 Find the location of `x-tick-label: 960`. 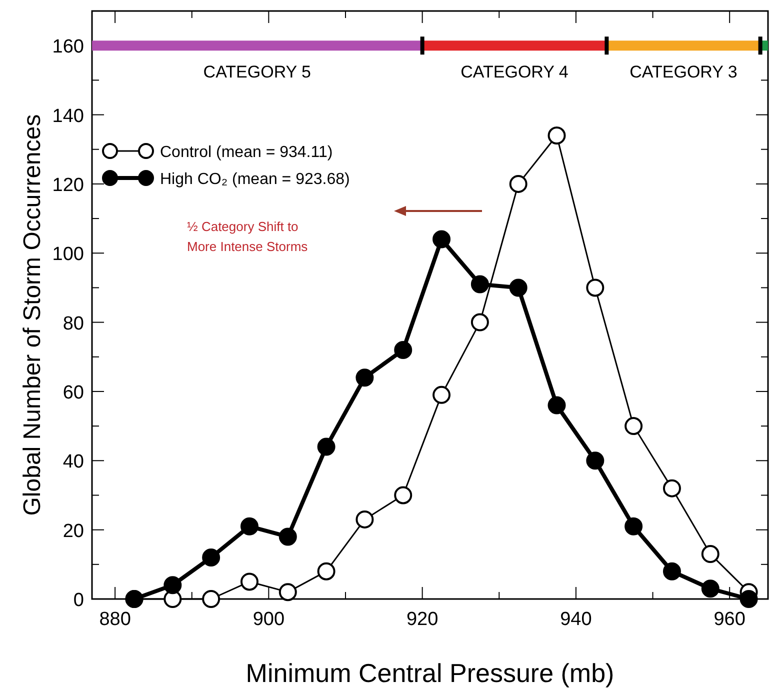

x-tick-label: 960 is located at coordinates (730, 619).